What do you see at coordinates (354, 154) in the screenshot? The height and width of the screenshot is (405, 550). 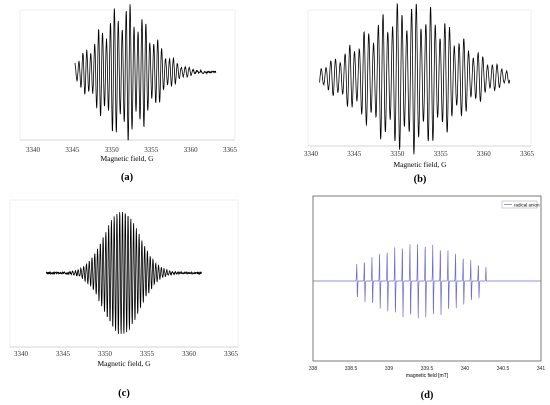 I see `panel-b-x-tick-1: 3345` at bounding box center [354, 154].